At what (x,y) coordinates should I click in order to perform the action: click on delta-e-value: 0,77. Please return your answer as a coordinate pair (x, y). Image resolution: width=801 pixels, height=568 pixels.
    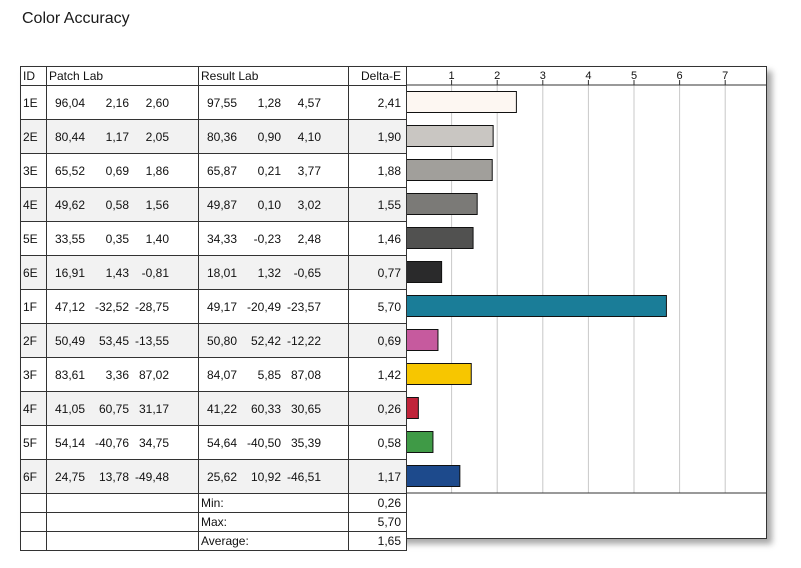
    Looking at the image, I should click on (377, 272).